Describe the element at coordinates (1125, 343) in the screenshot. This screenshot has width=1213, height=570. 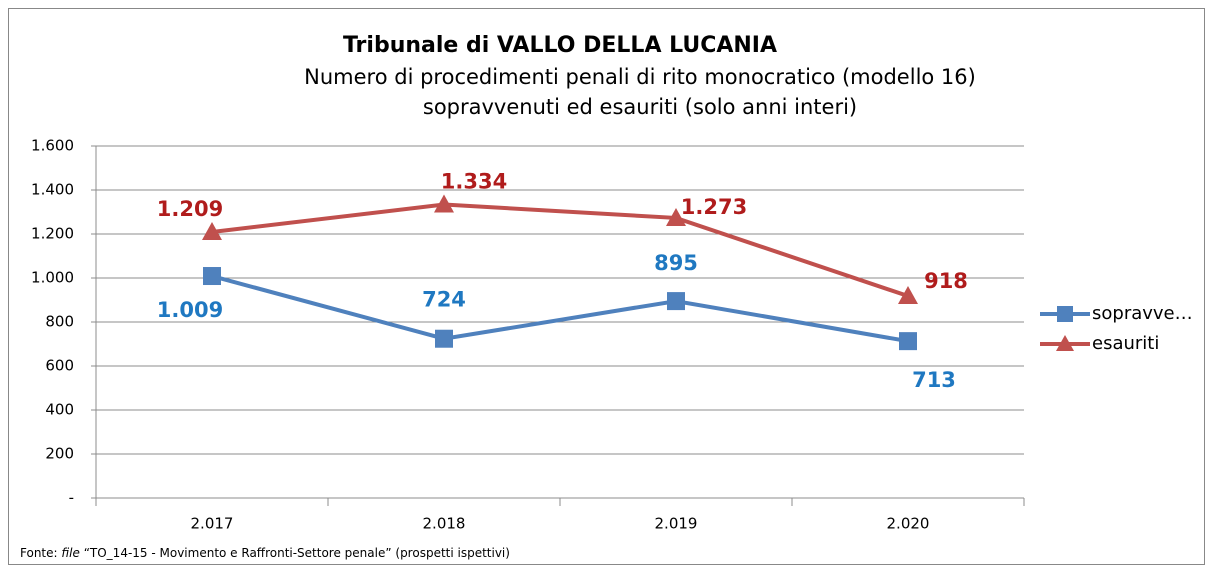
I see `legend-label: esauriti` at that location.